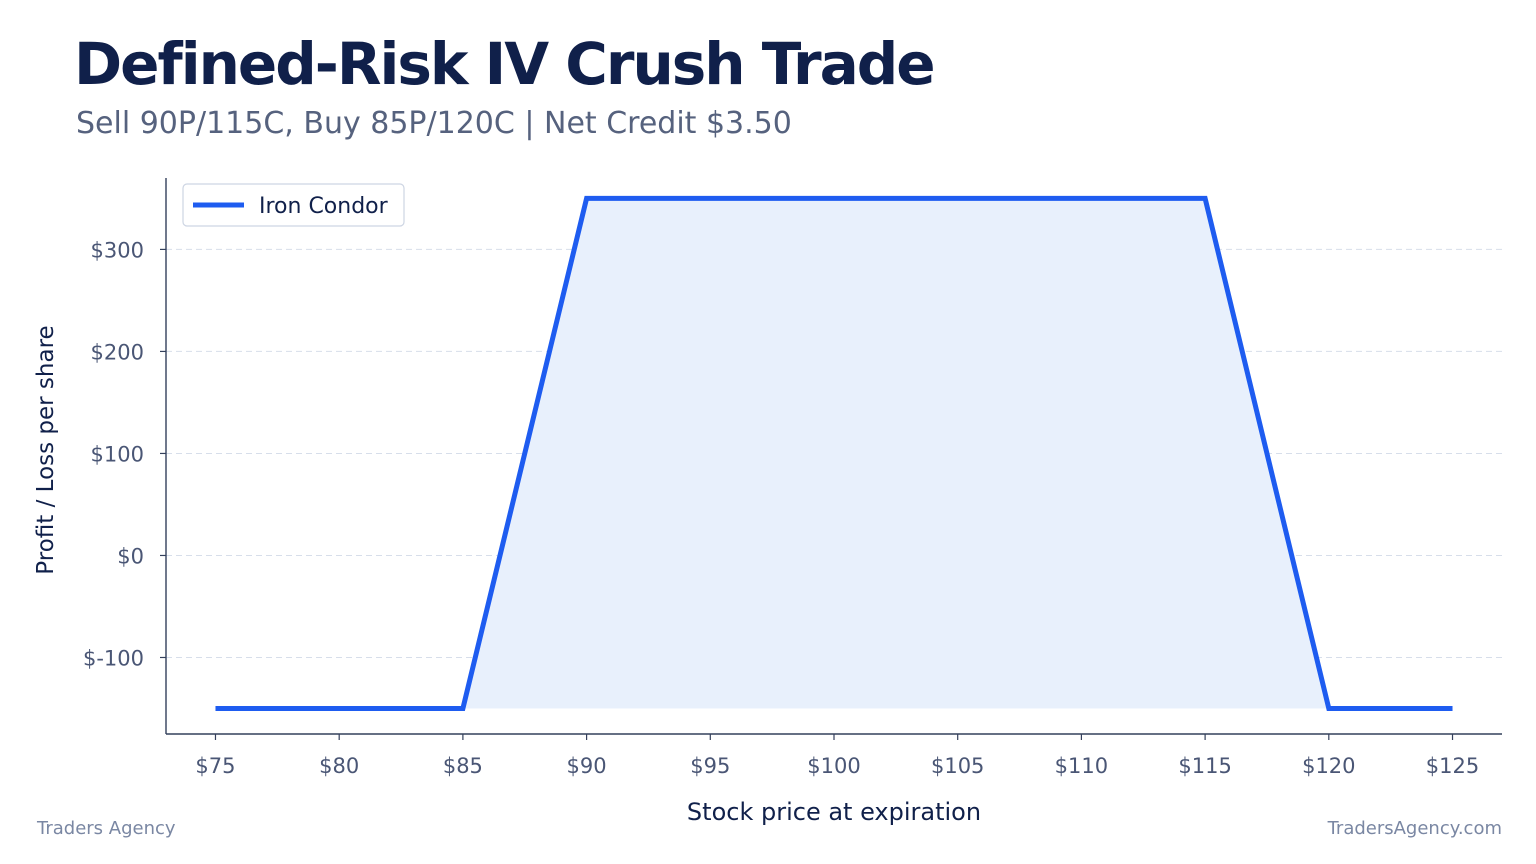 This screenshot has height=864, width=1536. Describe the element at coordinates (463, 766) in the screenshot. I see `x-tick-label: $85` at that location.